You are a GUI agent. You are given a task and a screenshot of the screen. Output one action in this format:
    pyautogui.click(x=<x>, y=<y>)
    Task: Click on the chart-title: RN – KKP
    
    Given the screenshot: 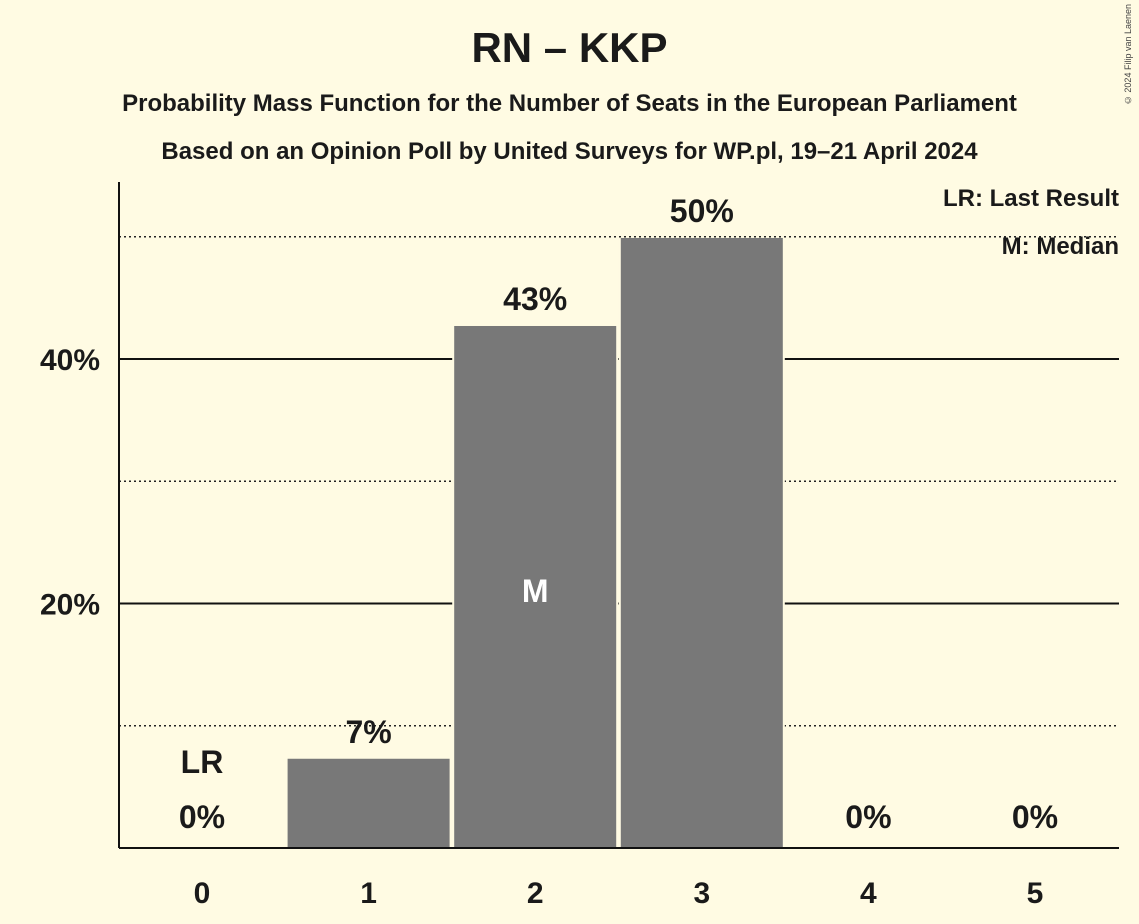 What is the action you would take?
    pyautogui.click(x=569, y=47)
    